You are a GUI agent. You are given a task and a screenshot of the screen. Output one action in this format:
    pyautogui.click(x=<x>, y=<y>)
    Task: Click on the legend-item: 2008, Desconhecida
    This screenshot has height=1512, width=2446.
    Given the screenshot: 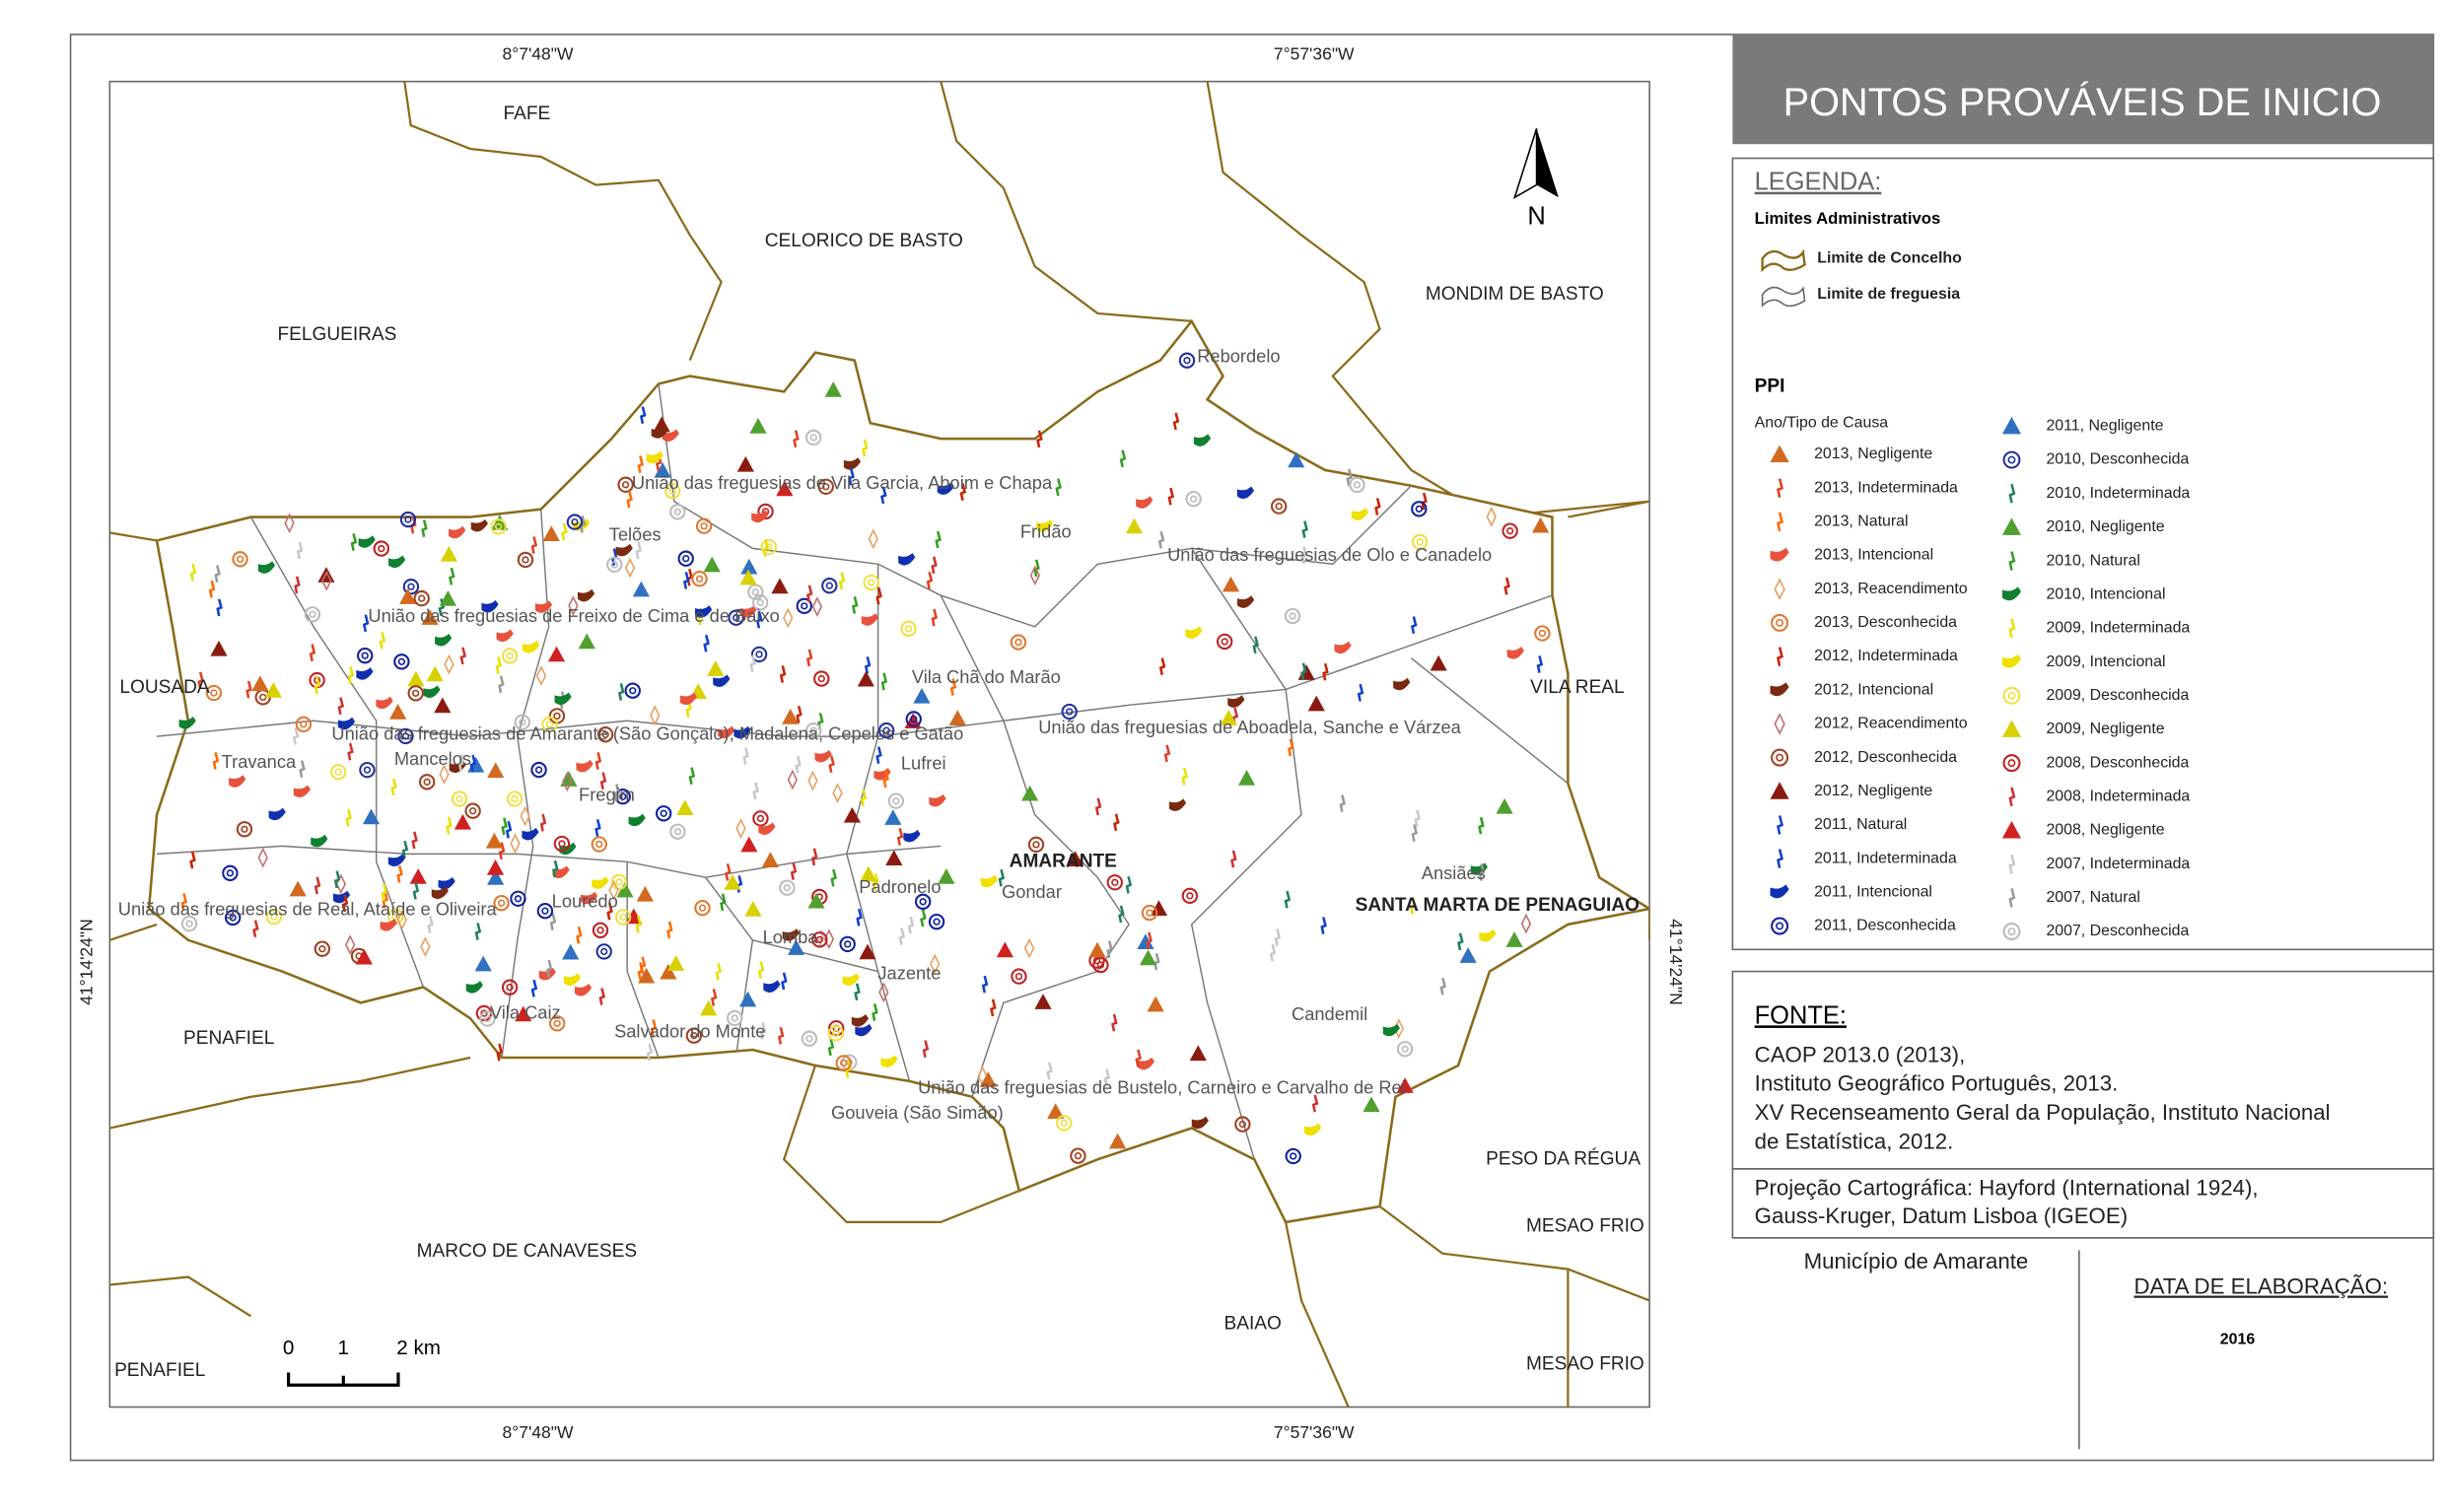 What is the action you would take?
    pyautogui.click(x=2118, y=763)
    